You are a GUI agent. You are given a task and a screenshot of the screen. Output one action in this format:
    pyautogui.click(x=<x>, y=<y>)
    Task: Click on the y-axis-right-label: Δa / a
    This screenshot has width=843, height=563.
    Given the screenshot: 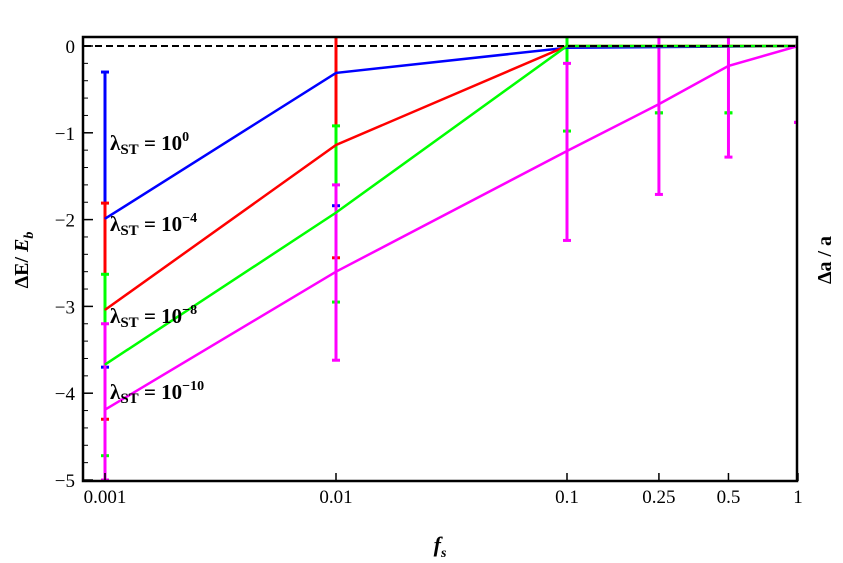 What is the action you would take?
    pyautogui.click(x=825, y=260)
    